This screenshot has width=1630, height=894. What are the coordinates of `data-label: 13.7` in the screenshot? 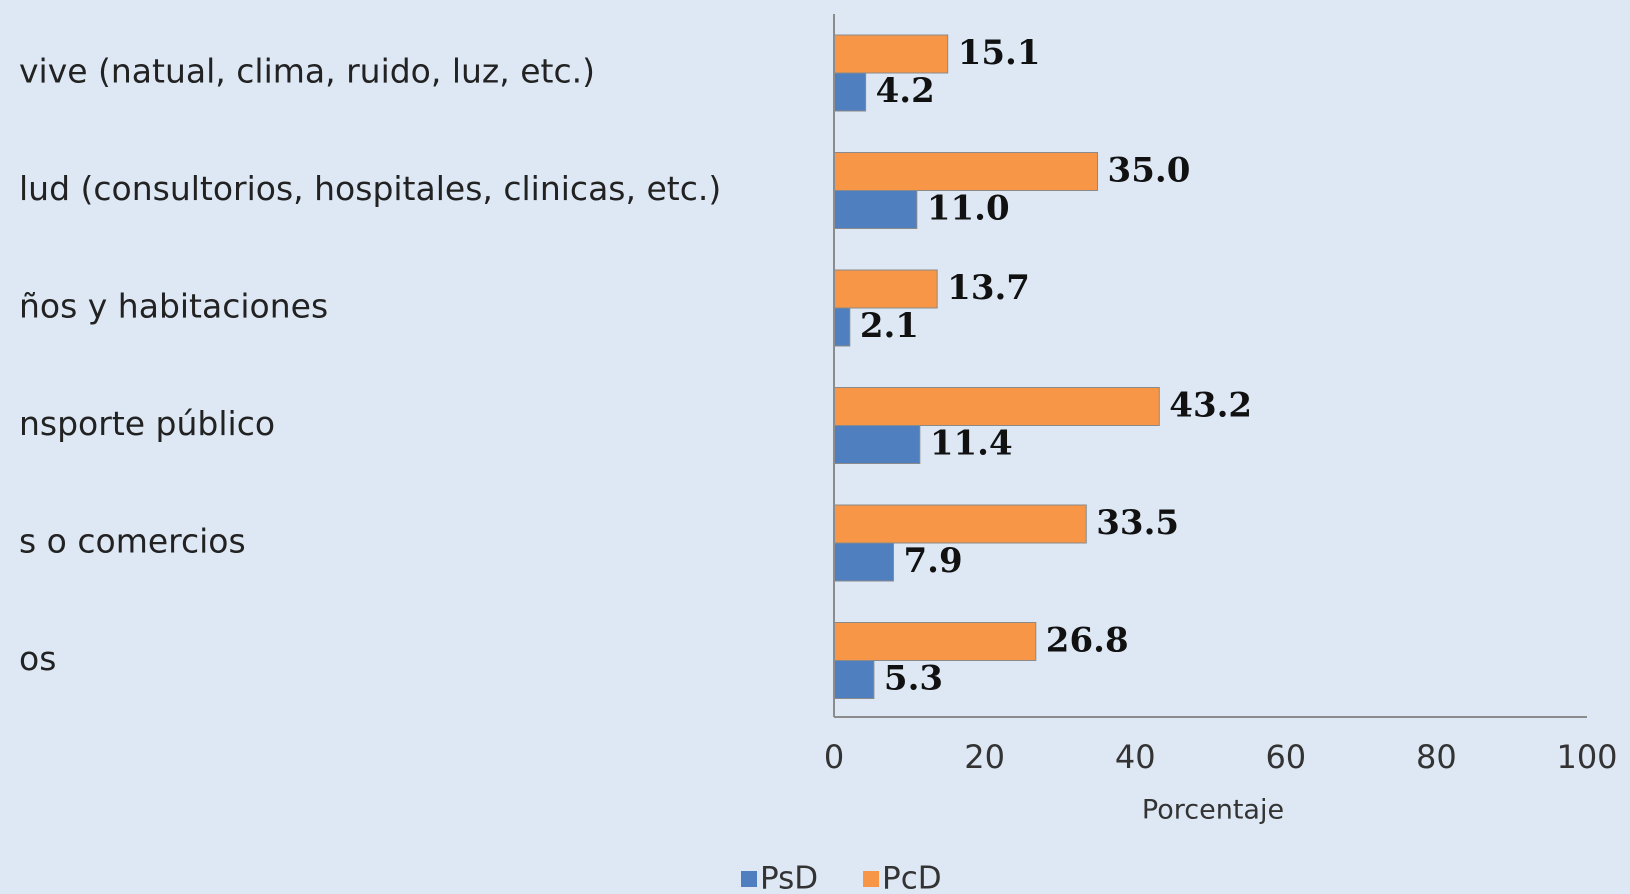 It's located at (988, 288).